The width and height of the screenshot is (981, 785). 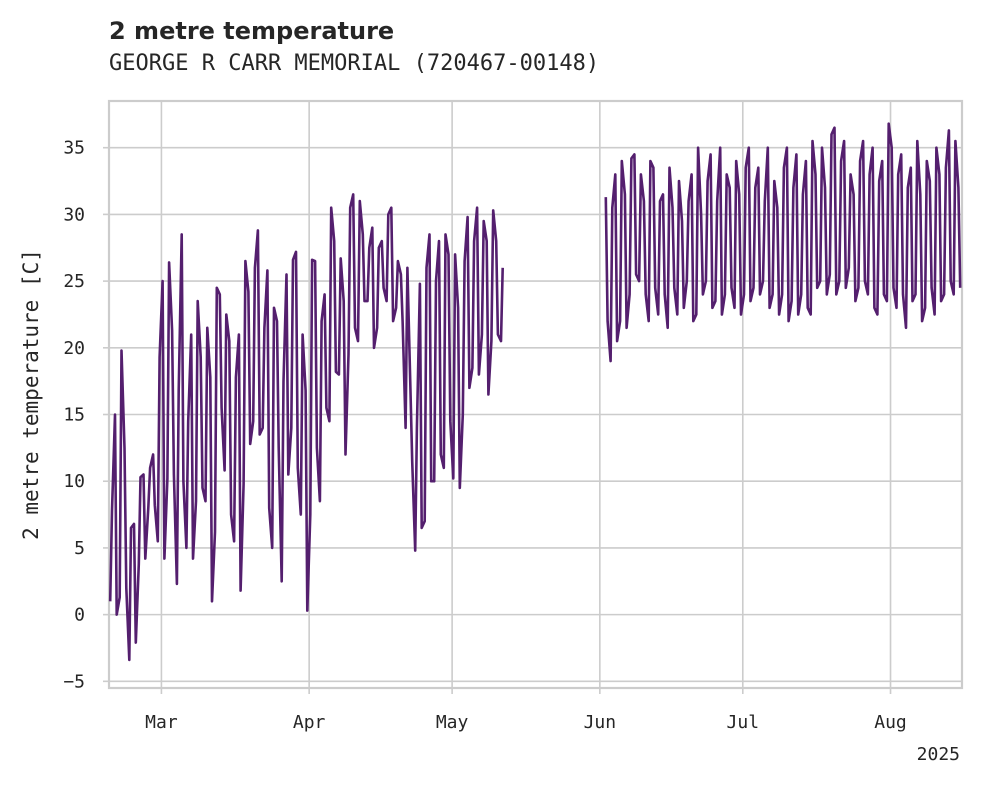 What do you see at coordinates (743, 722) in the screenshot?
I see `x-tick-label: Jul` at bounding box center [743, 722].